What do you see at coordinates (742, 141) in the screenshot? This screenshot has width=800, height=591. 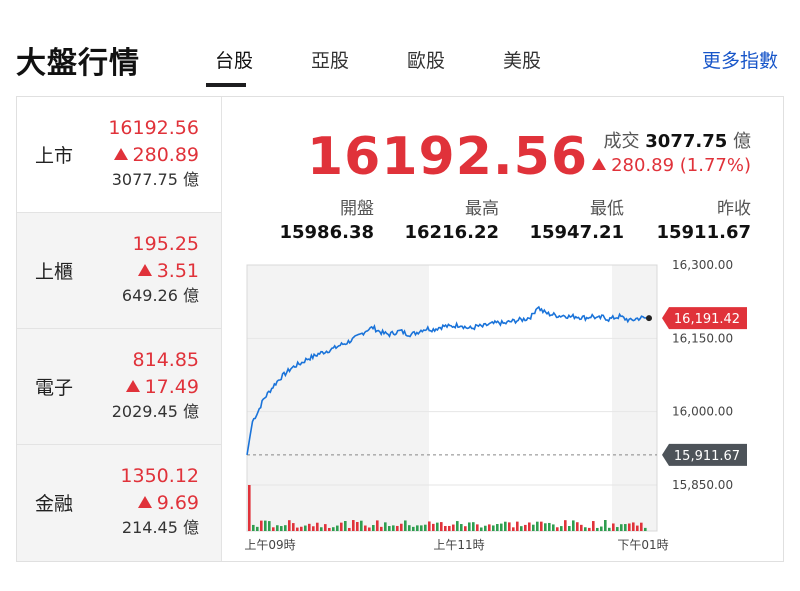 I see `turnover-unit: 億` at bounding box center [742, 141].